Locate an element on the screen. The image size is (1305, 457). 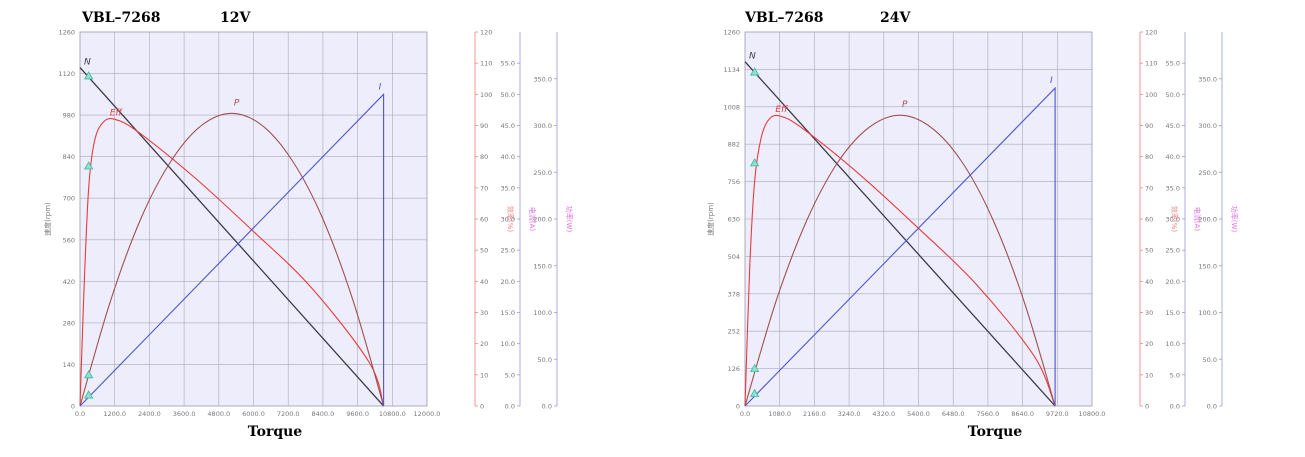
chart-1-efficiency-axis-label: 效率(%) is located at coordinates (510, 219).